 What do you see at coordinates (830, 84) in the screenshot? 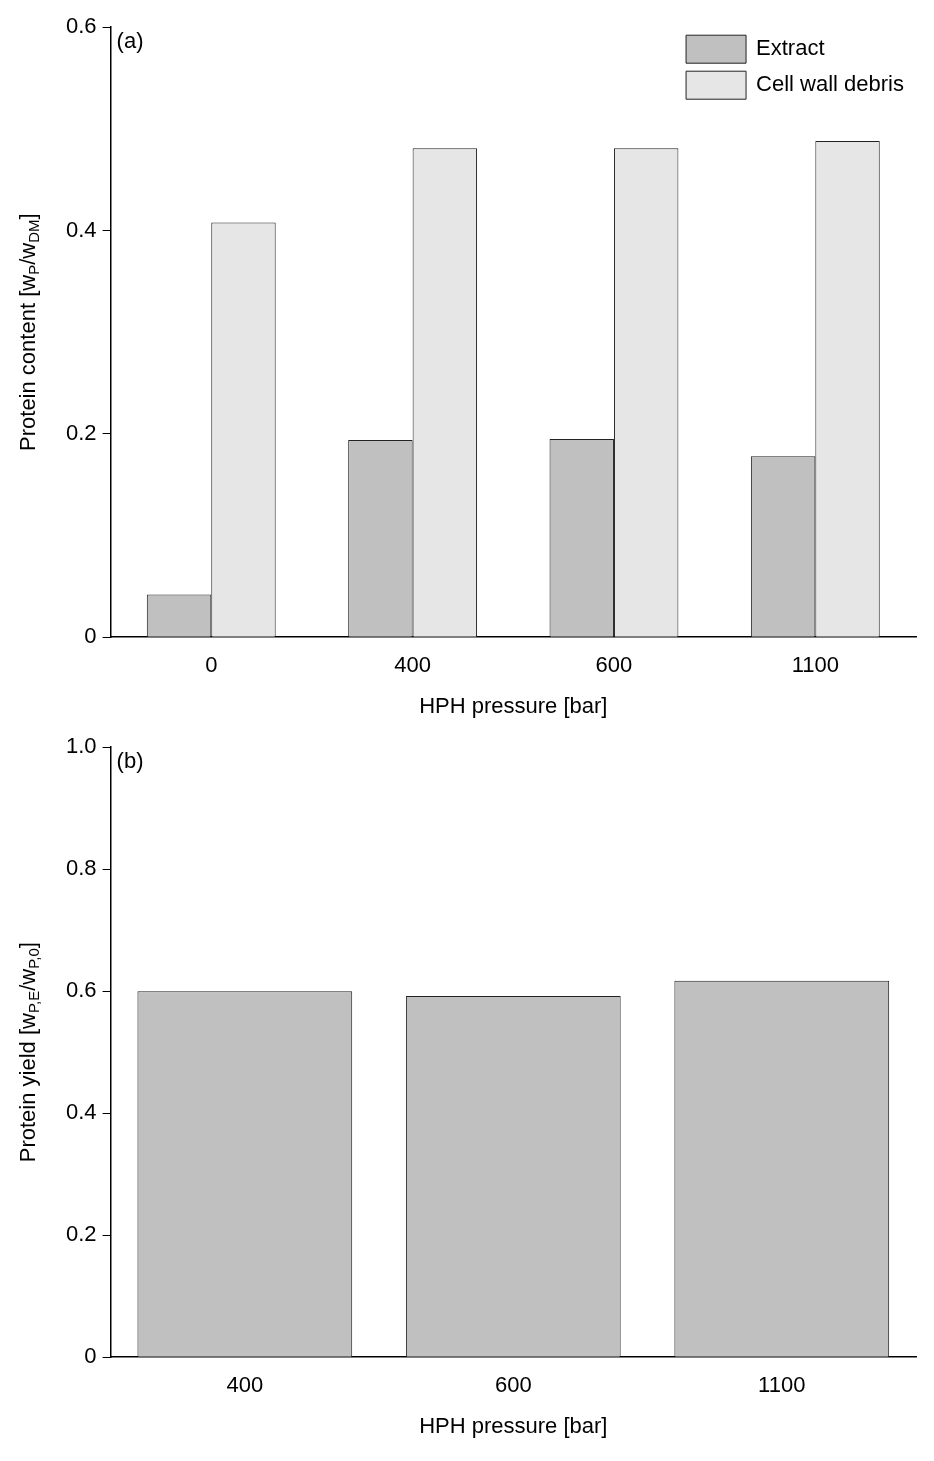
I see `legend-label: Cell wall debris` at bounding box center [830, 84].